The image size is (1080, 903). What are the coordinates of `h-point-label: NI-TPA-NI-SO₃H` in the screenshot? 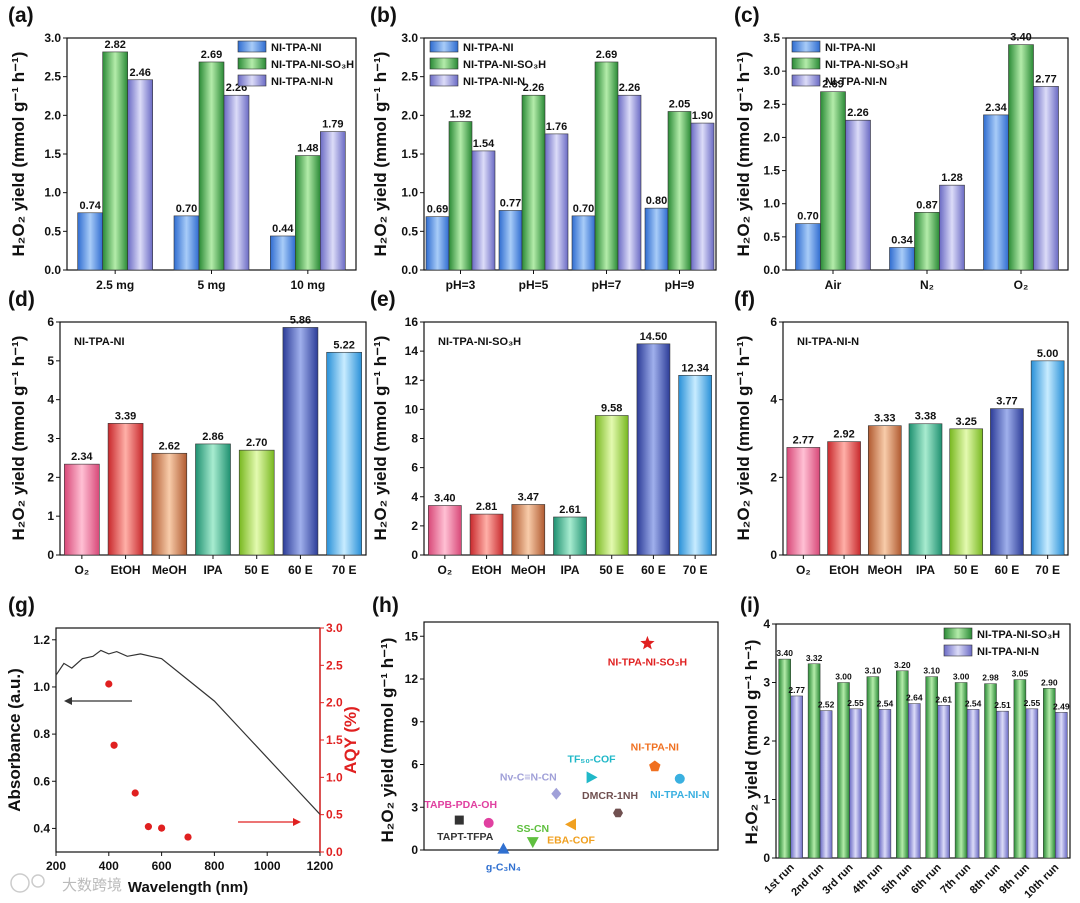 It's located at (647, 662).